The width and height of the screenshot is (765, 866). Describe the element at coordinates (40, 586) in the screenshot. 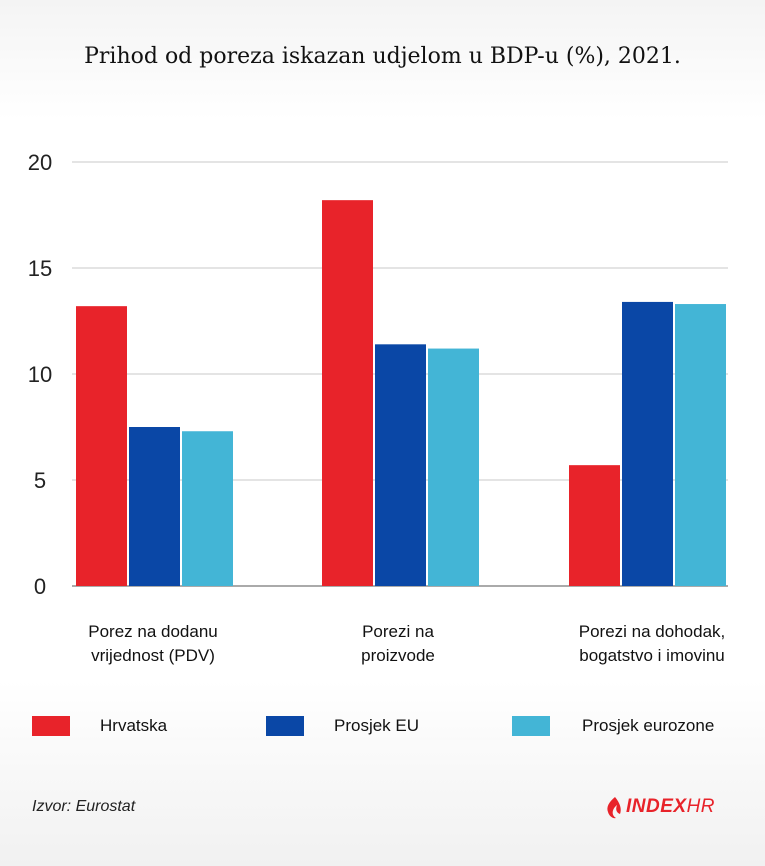

I see `y-tick-label: 0` at that location.